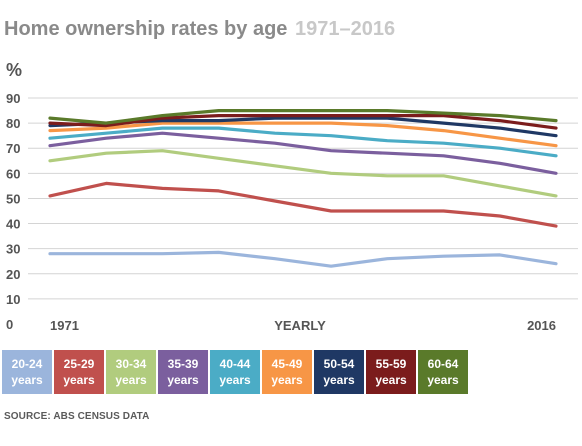 The width and height of the screenshot is (582, 446). I want to click on legend-item: 50-54 years, so click(339, 372).